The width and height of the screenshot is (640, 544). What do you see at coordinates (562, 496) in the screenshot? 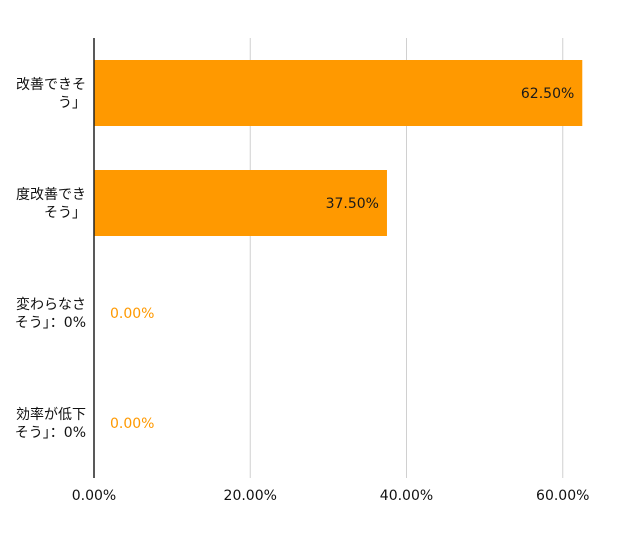
I see `x-tick-label-3: 60.00%` at bounding box center [562, 496].